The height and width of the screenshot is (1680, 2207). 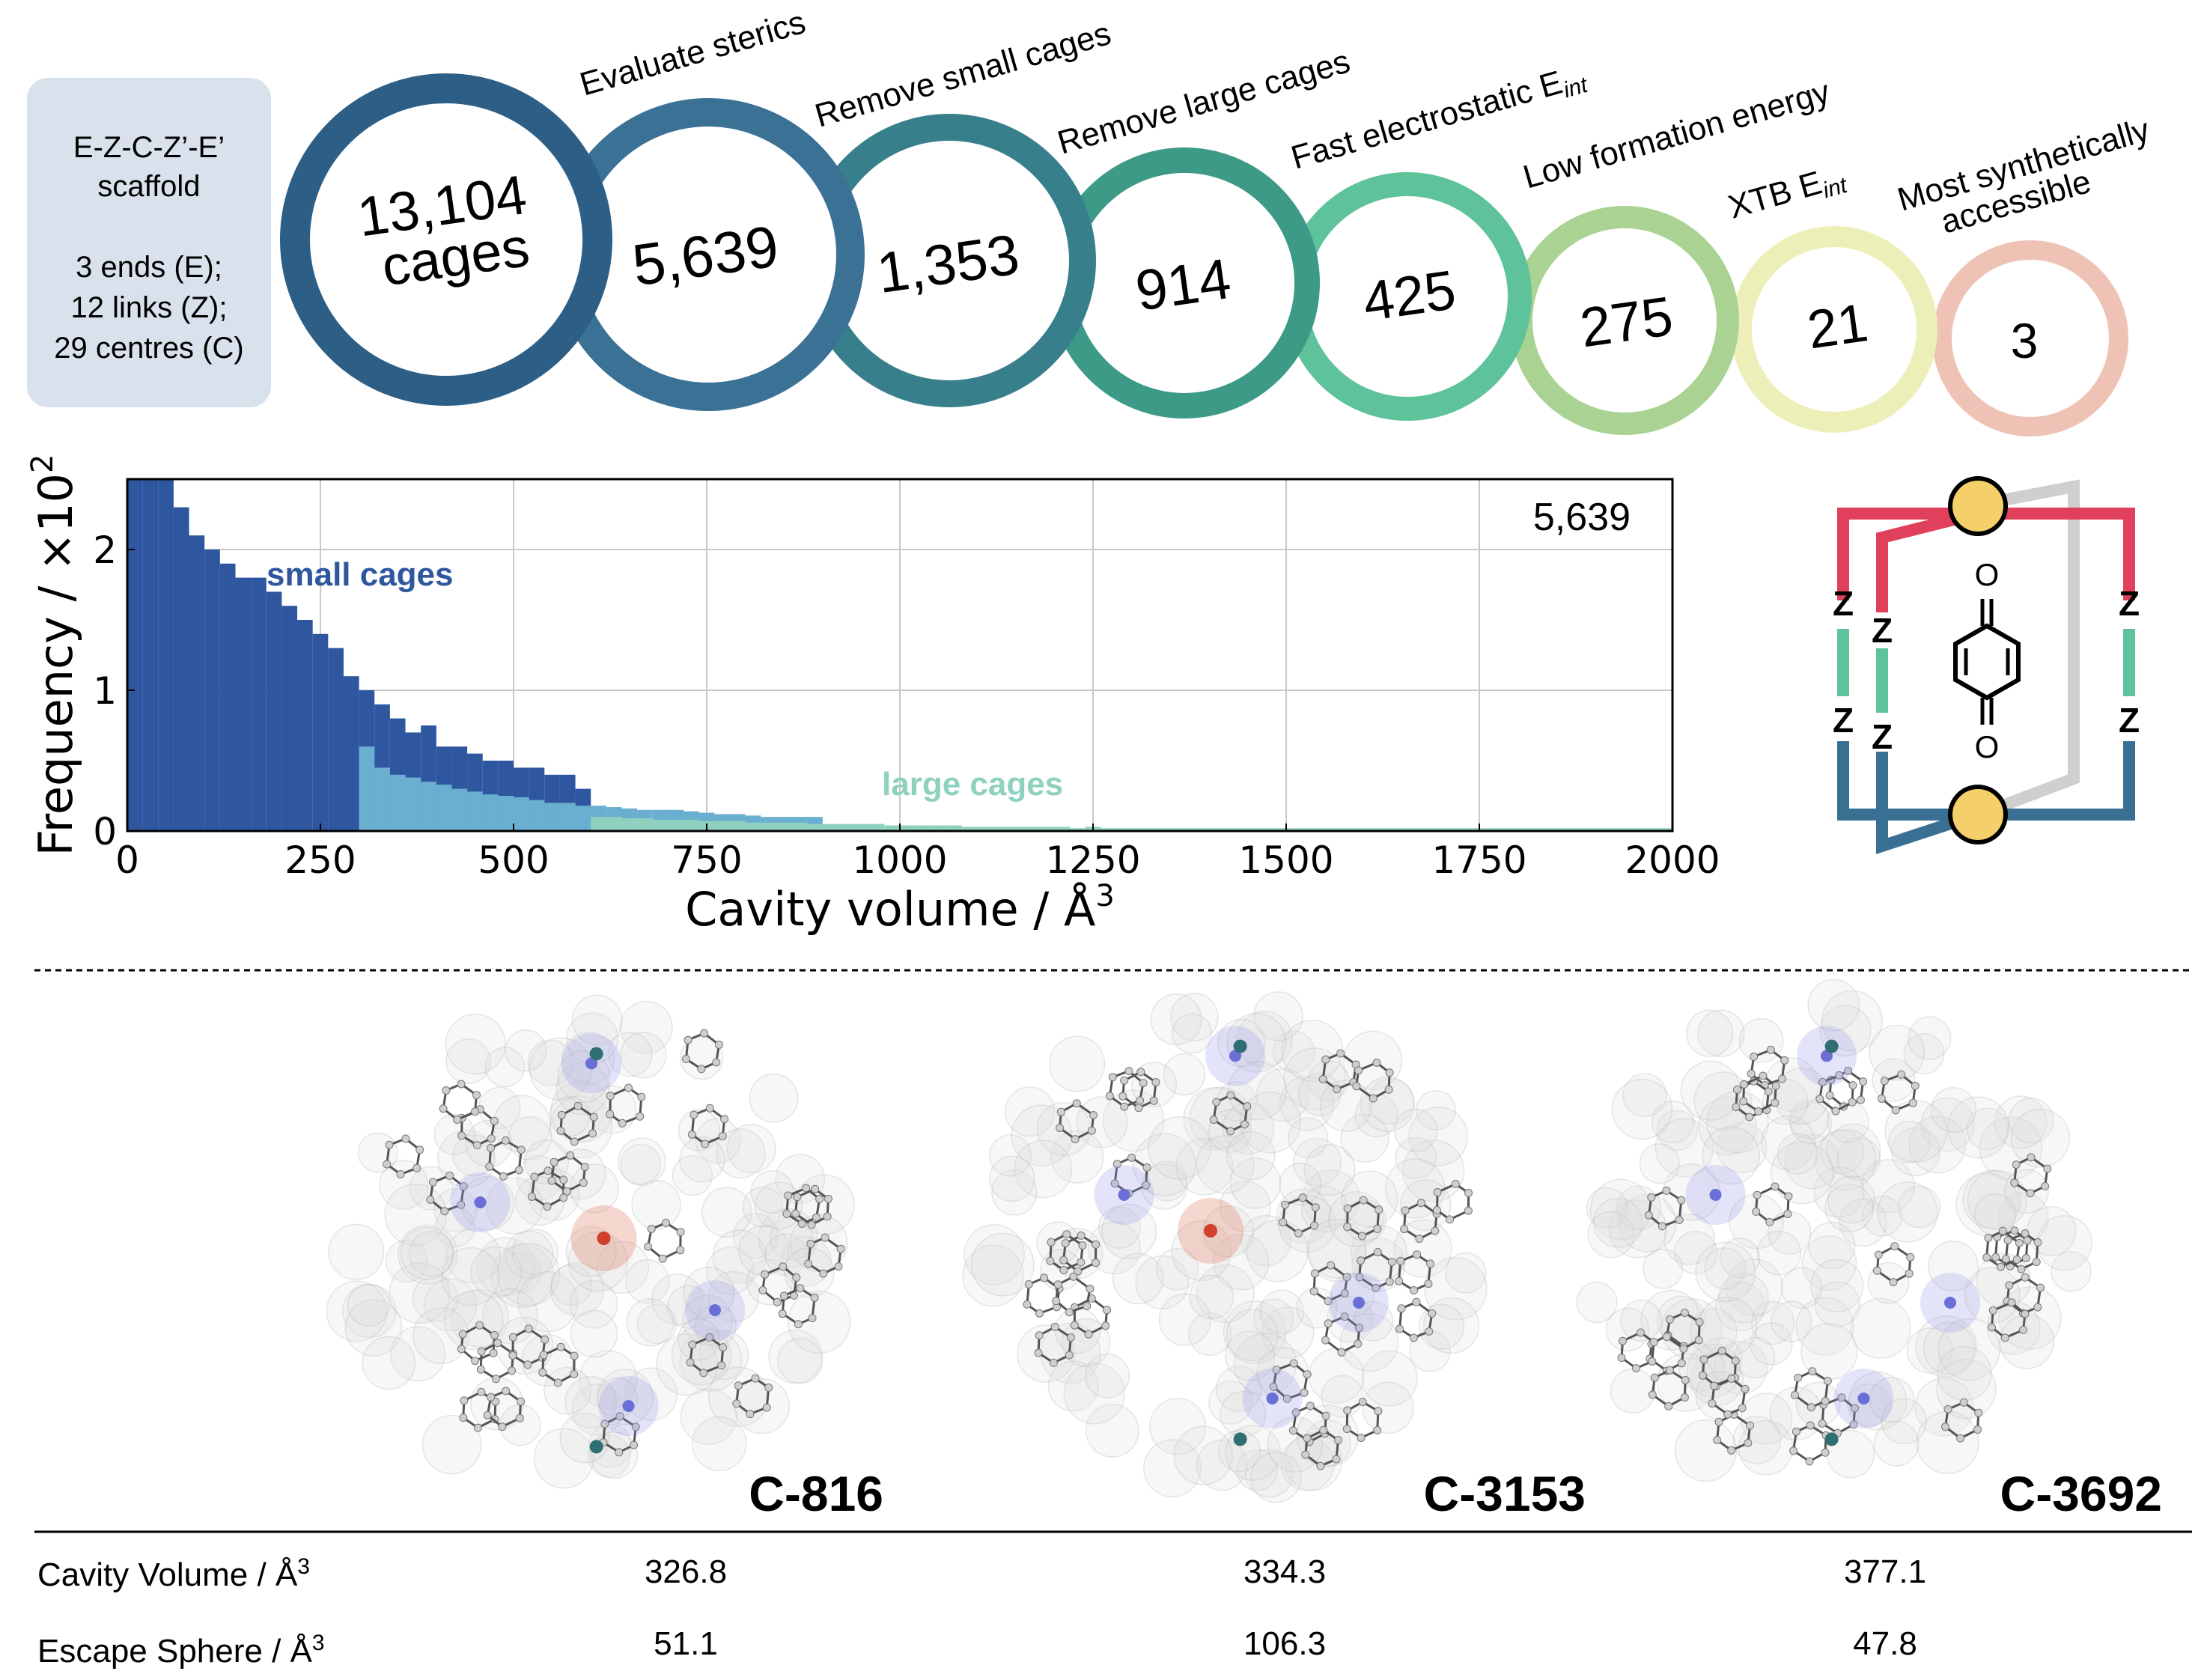 What do you see at coordinates (1627, 321) in the screenshot?
I see `funnel-count: 275` at bounding box center [1627, 321].